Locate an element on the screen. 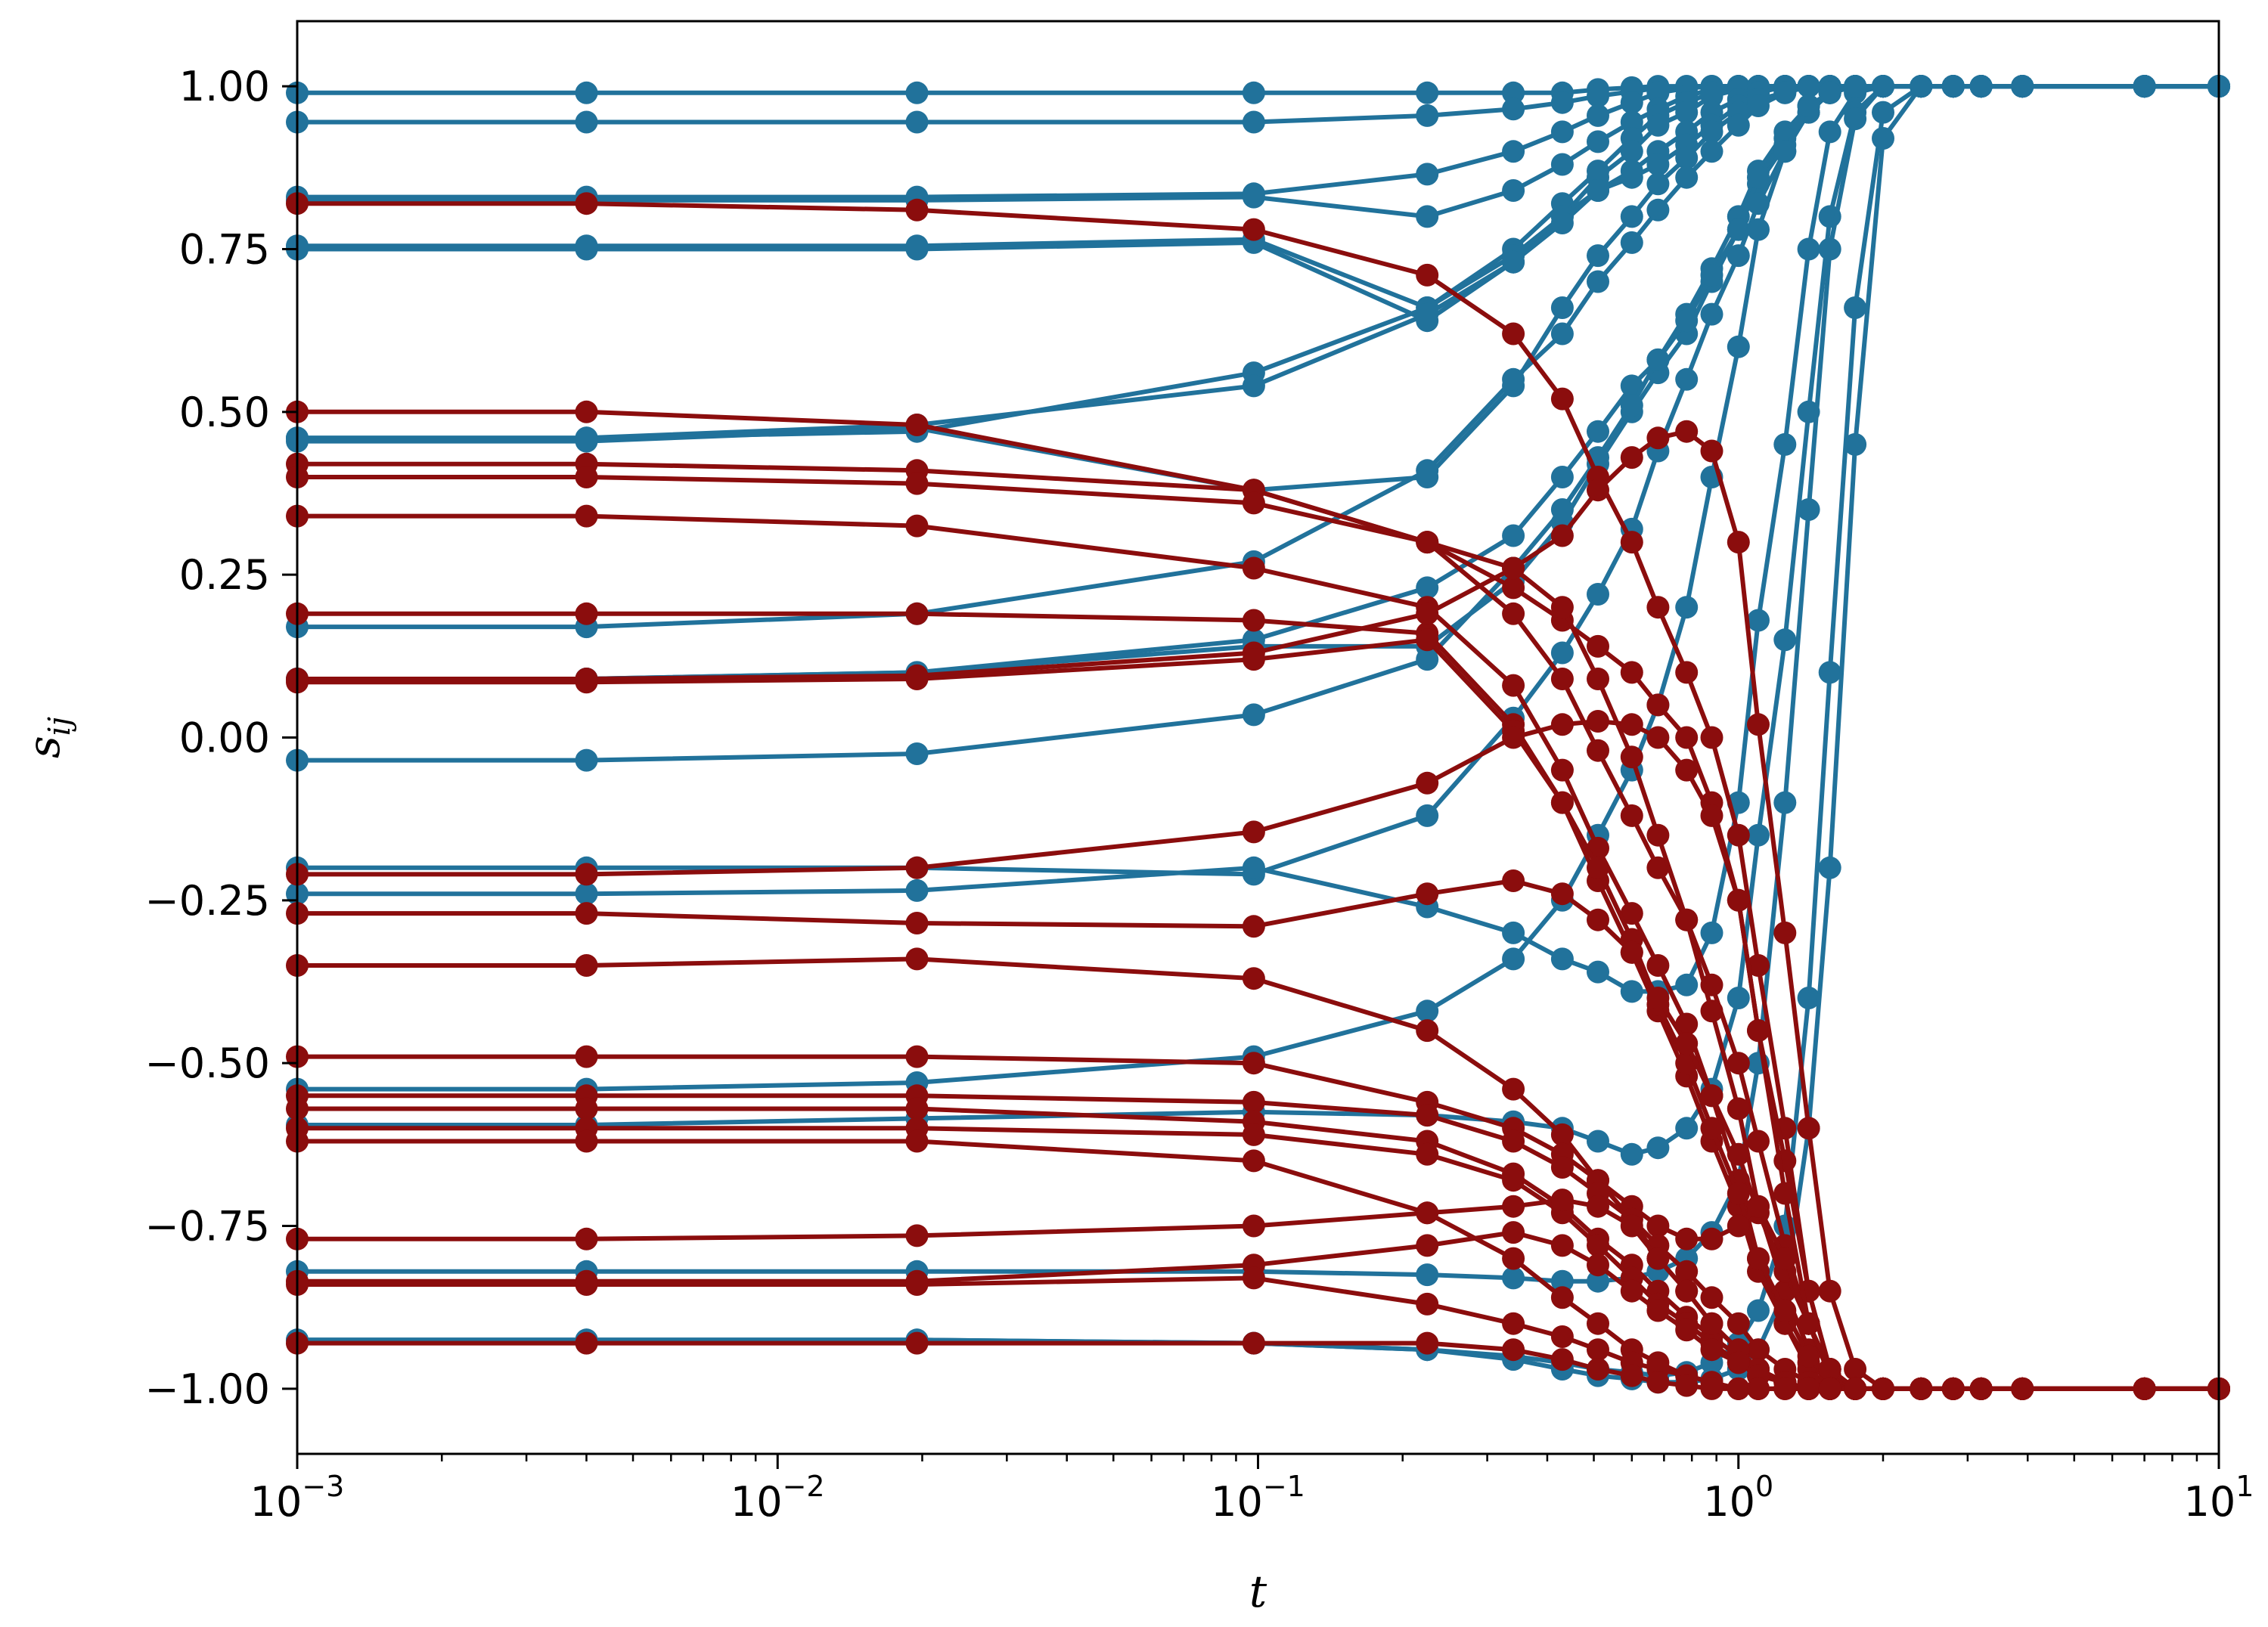 The image size is (2268, 1627). y-axis-label: sij is located at coordinates (47, 737).